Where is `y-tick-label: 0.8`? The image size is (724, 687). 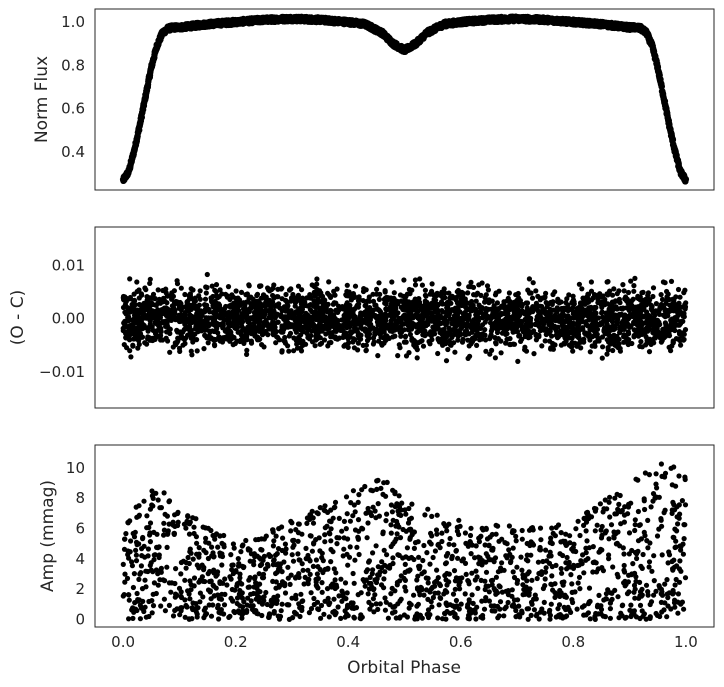 y-tick-label: 0.8 is located at coordinates (73, 65).